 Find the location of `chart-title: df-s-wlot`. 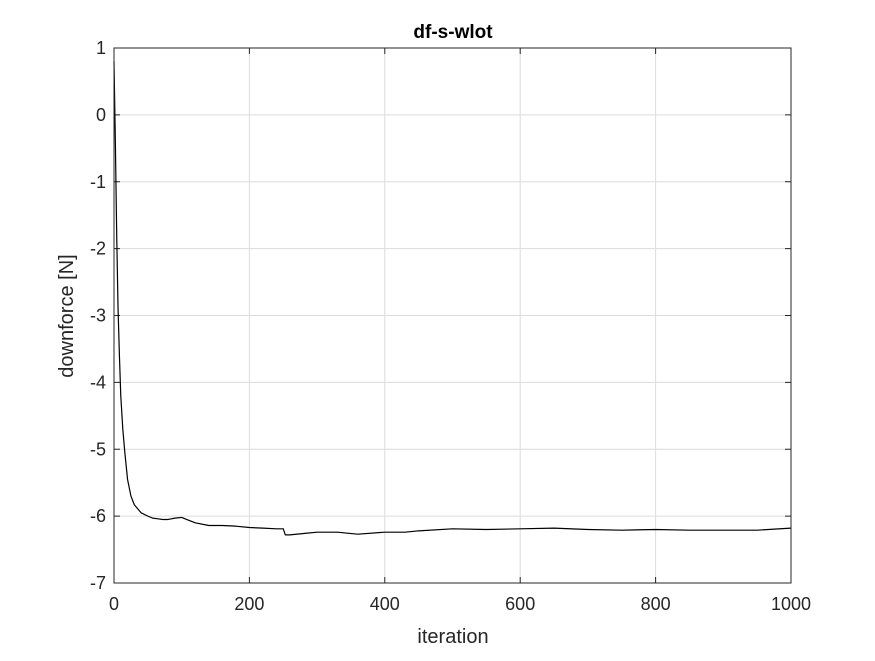

chart-title: df-s-wlot is located at coordinates (453, 32).